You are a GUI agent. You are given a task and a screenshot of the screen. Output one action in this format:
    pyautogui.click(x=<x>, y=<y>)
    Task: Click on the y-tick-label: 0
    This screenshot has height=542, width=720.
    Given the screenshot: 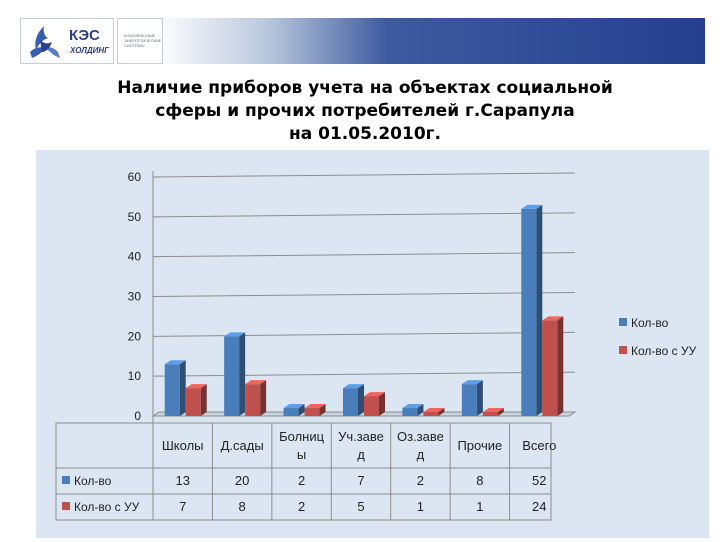 What is the action you would take?
    pyautogui.click(x=137, y=416)
    